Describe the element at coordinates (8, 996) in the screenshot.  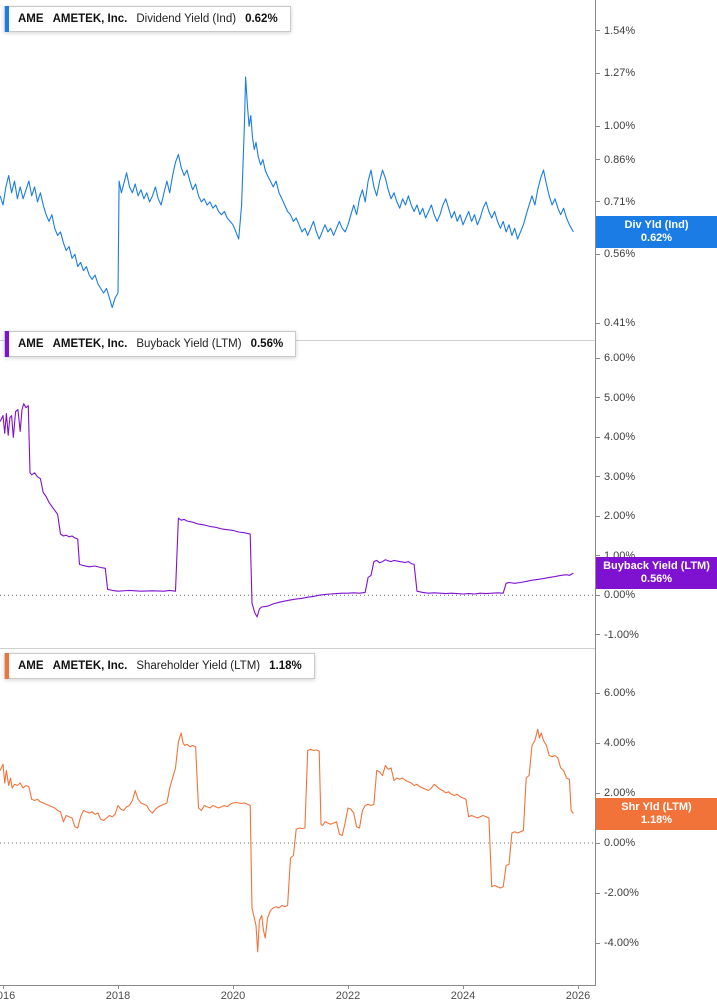
I see `x-tick-label: 2016` at that location.